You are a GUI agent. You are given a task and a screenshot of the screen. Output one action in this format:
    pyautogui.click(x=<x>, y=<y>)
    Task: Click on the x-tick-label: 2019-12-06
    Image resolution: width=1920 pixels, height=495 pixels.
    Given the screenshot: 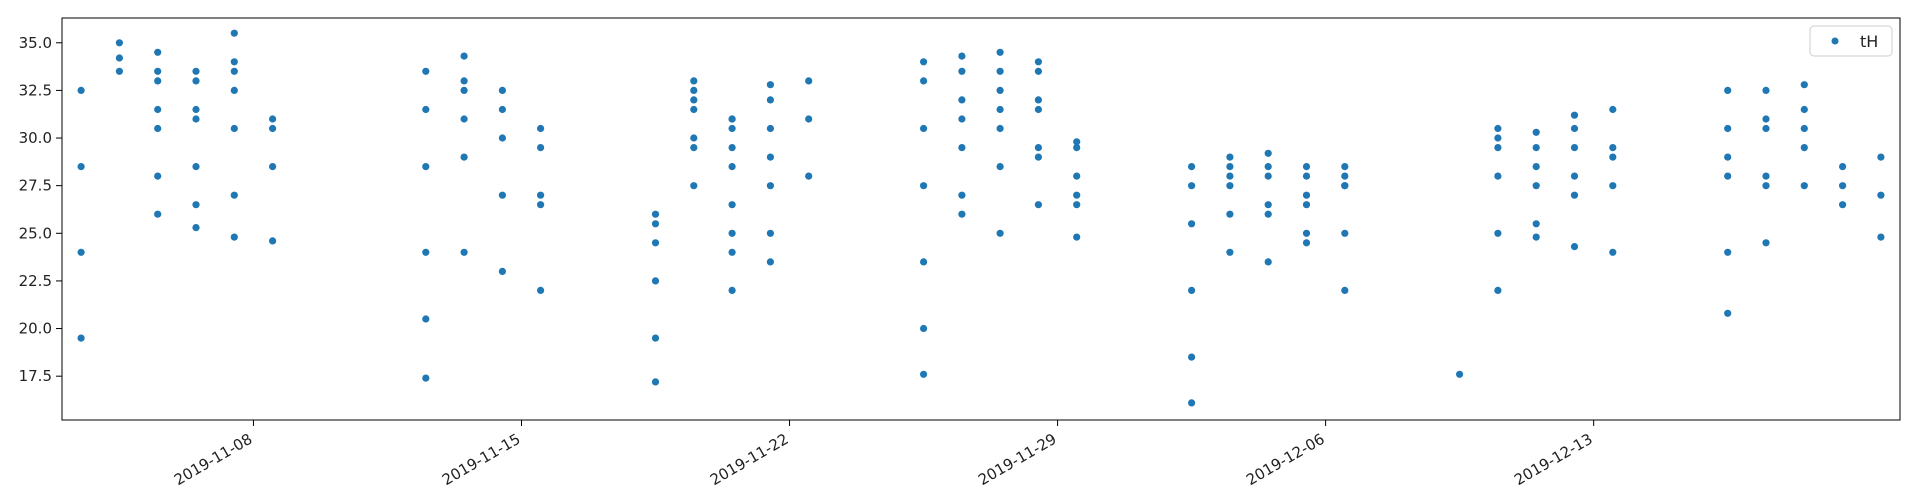 What is the action you would take?
    pyautogui.click(x=1285, y=459)
    